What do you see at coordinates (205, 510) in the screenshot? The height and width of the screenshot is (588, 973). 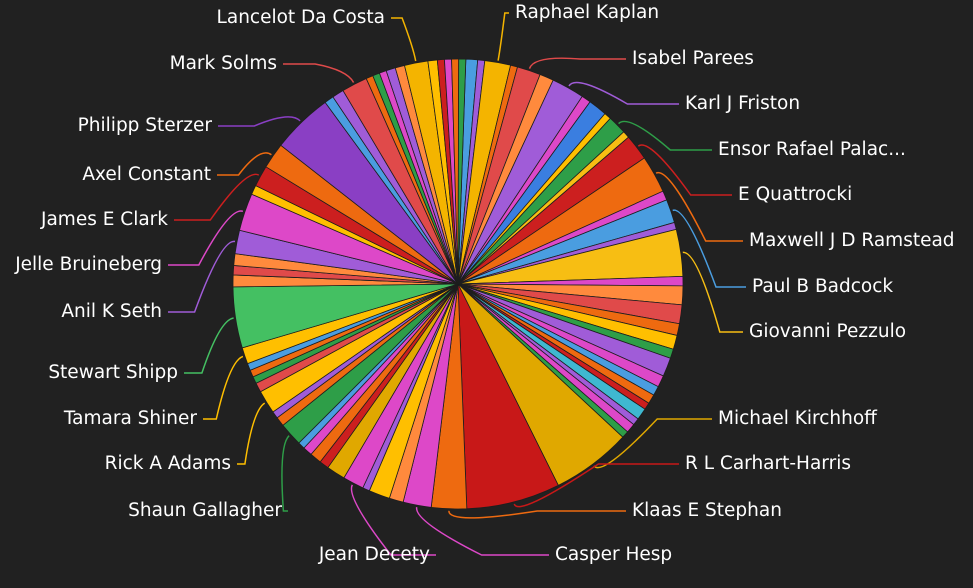 I see `slice-label: Shaun Gallagher` at bounding box center [205, 510].